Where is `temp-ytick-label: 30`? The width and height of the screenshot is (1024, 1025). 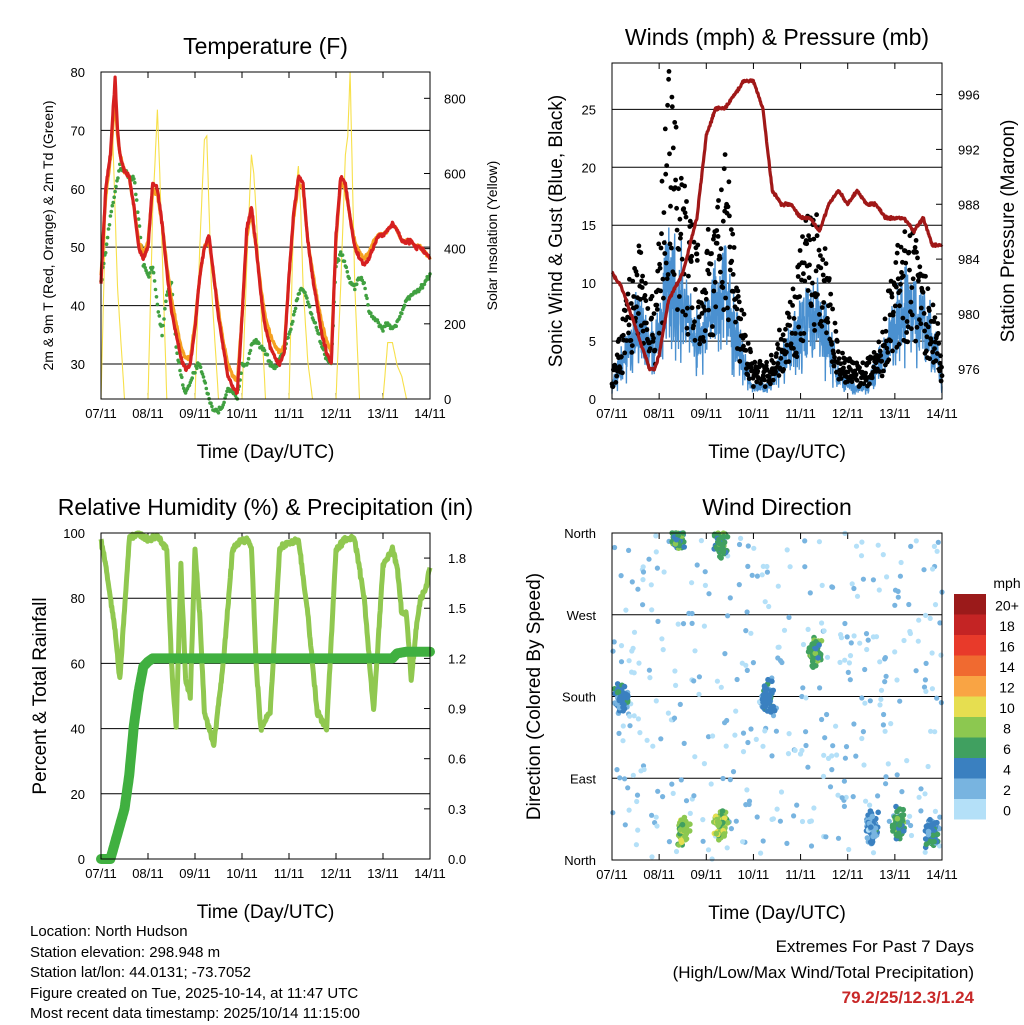
temp-ytick-label: 30 is located at coordinates (78, 364).